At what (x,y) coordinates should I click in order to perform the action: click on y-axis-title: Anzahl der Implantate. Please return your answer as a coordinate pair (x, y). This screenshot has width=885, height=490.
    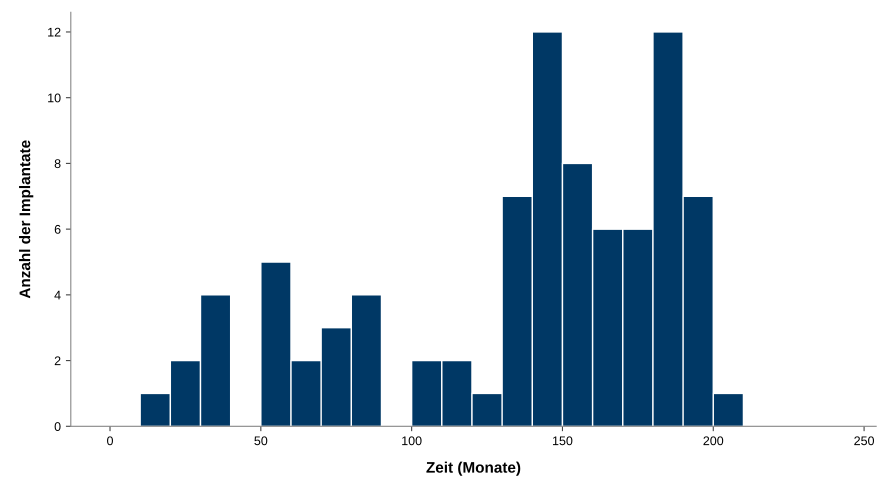
    Looking at the image, I should click on (26, 219).